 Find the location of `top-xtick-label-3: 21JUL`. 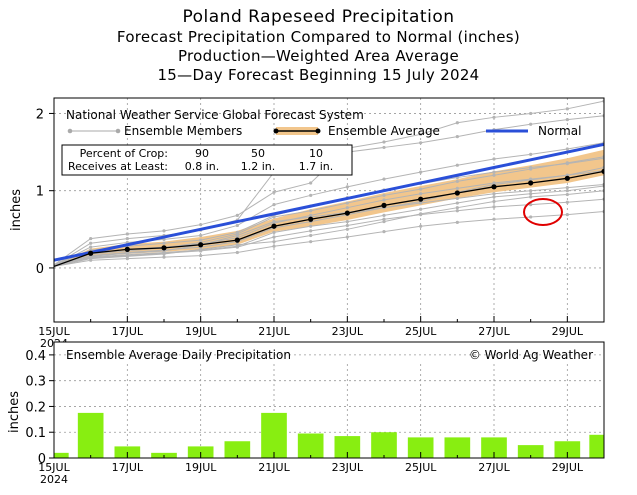

top-xtick-label-3: 21JUL is located at coordinates (274, 331).